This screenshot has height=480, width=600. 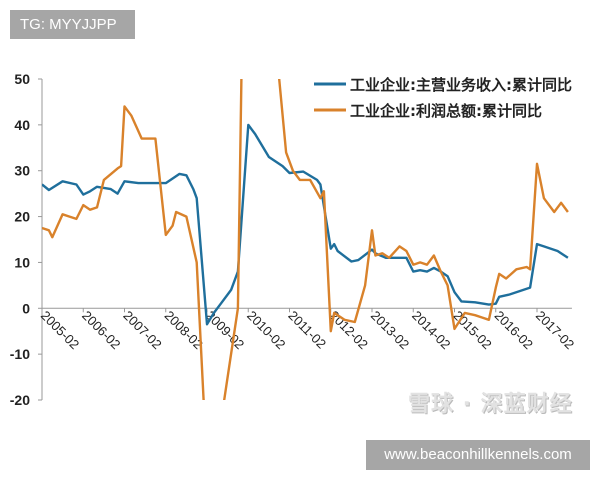 I want to click on x-tick-label: 2007-02, so click(x=142, y=330).